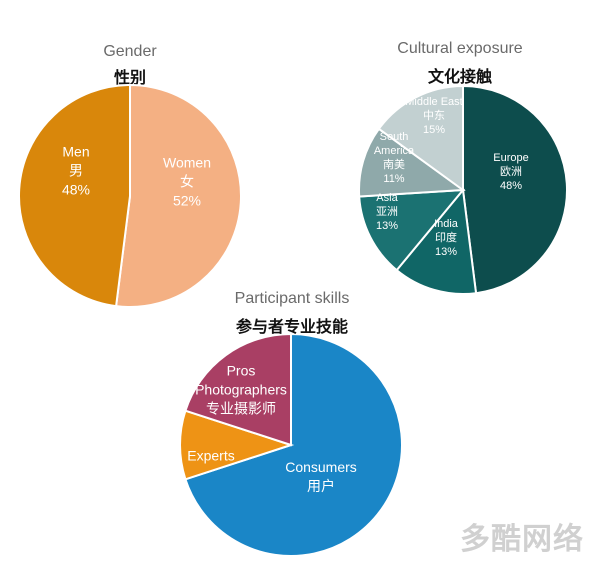  I want to click on slice-label-south-america: 11%, so click(393, 179).